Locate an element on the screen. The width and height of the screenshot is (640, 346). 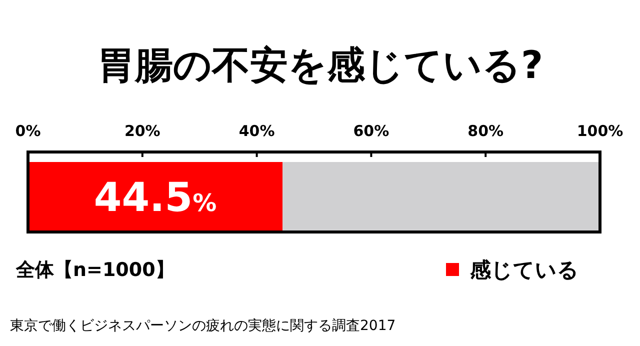
x-tick-label: 60% is located at coordinates (371, 131).